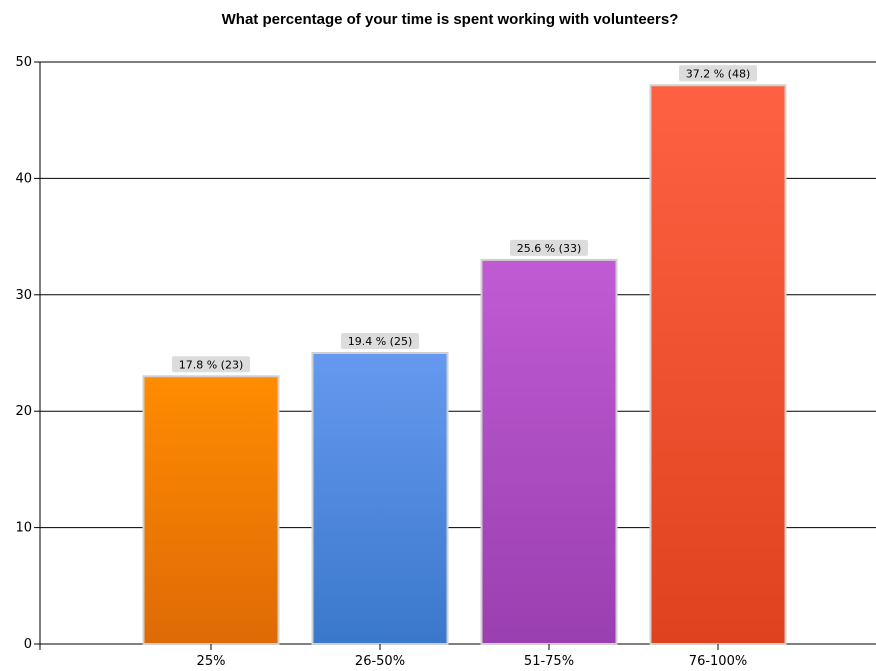 The image size is (876, 671). What do you see at coordinates (27, 353) in the screenshot?
I see `y-axis-ticks: 0 10 20 30 40 50` at bounding box center [27, 353].